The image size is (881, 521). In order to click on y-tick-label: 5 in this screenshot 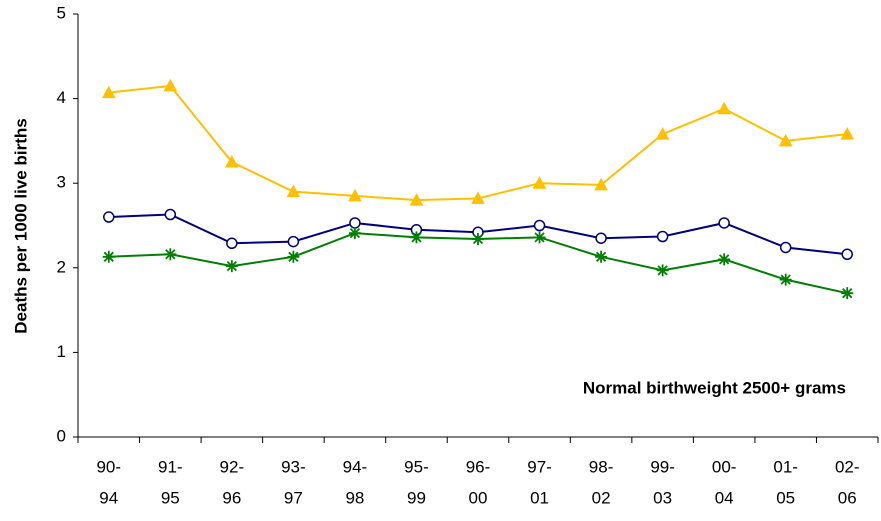, I will do `click(61, 12)`.